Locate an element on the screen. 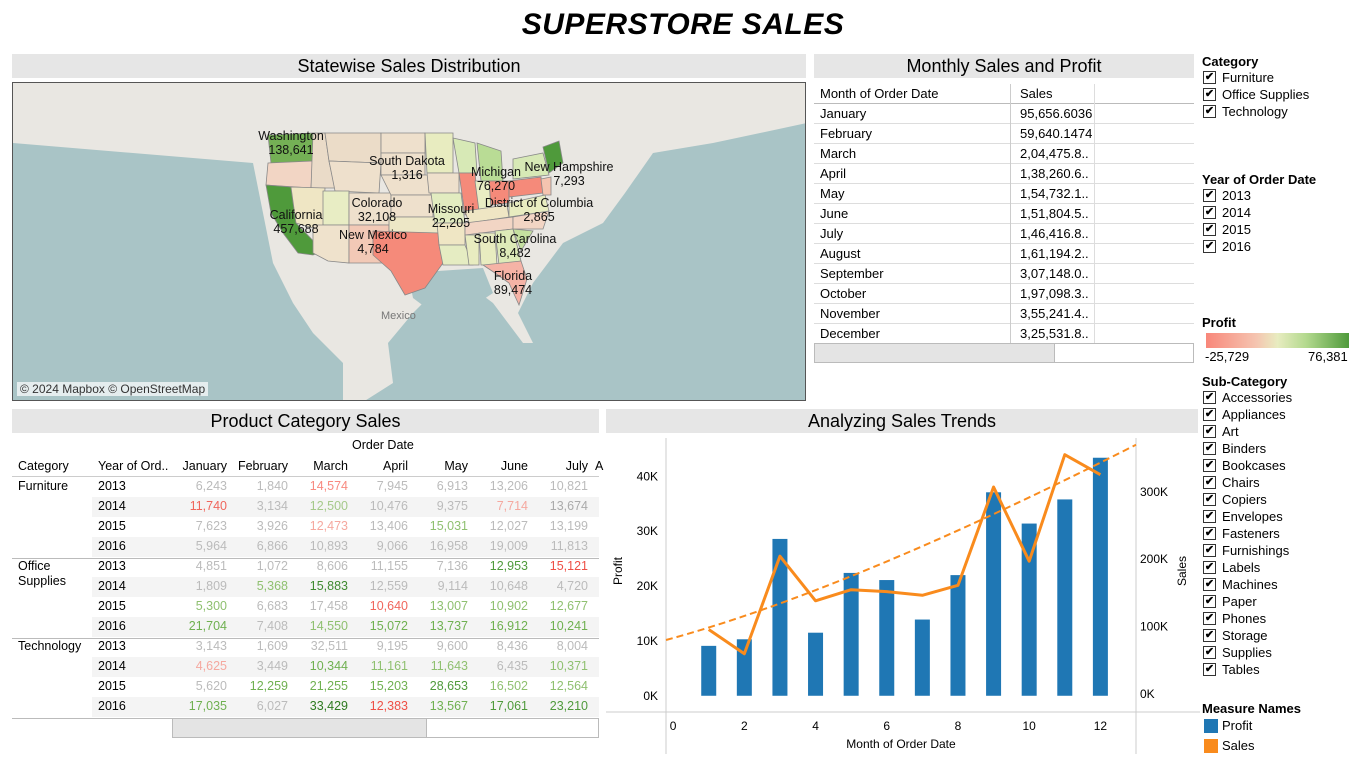 The image size is (1366, 768). monthly-table-row: November 3,55,241.4.. is located at coordinates (1004, 314).